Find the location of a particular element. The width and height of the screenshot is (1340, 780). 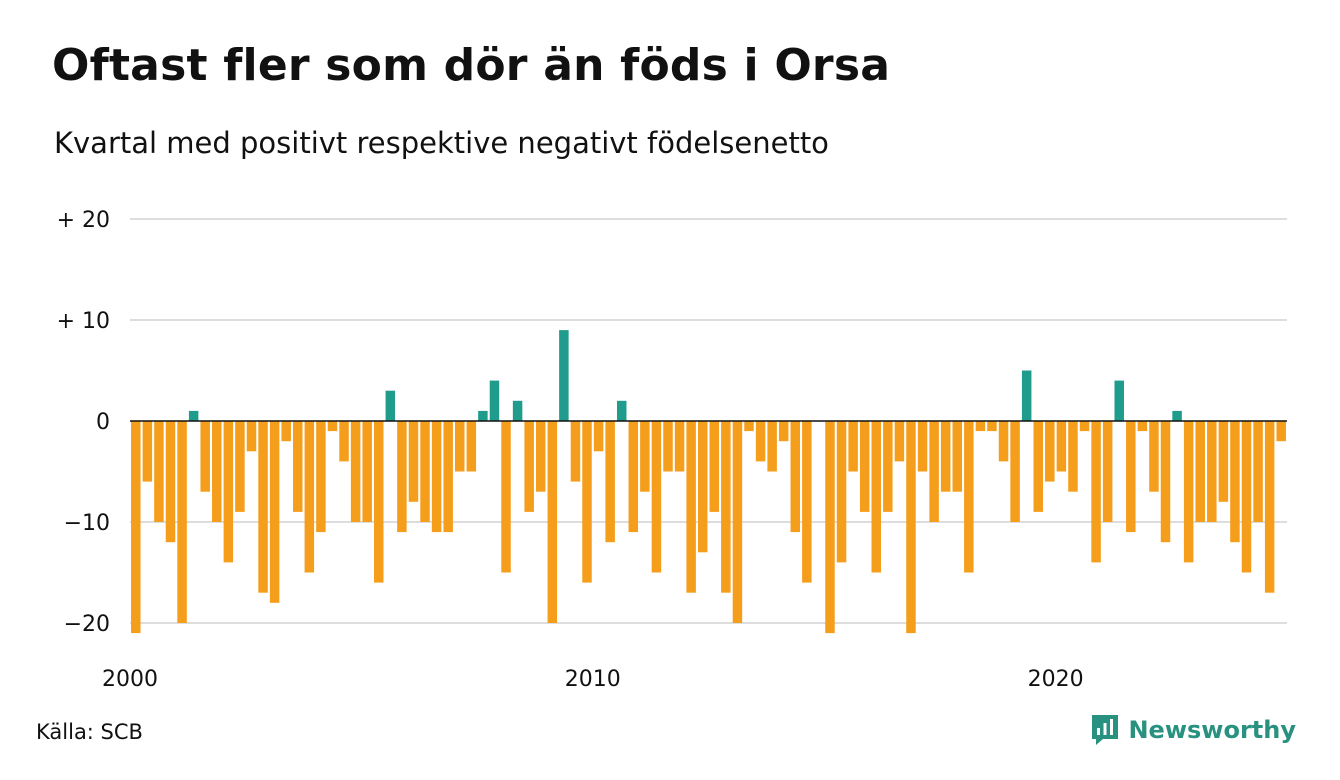

y-tick-label: + 10 is located at coordinates (83, 321).